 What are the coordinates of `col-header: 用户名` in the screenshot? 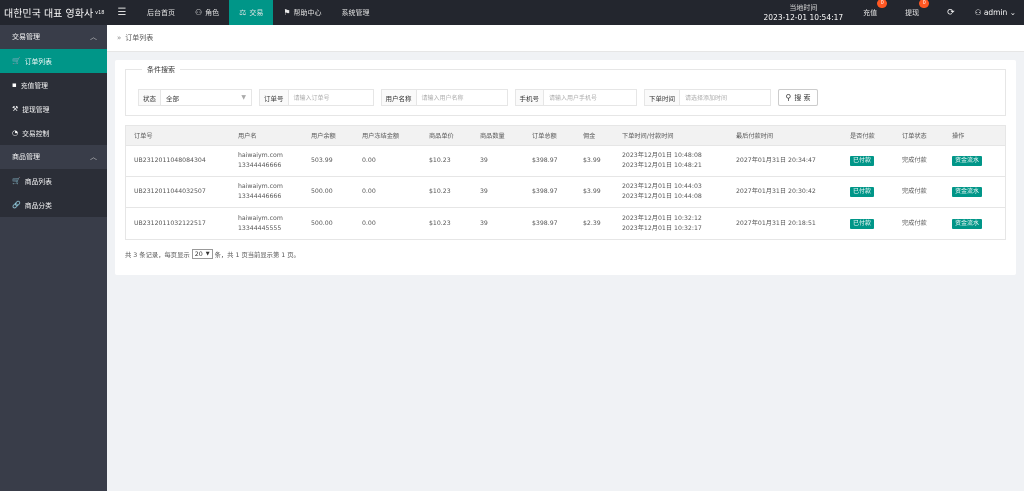 It's located at (247, 136).